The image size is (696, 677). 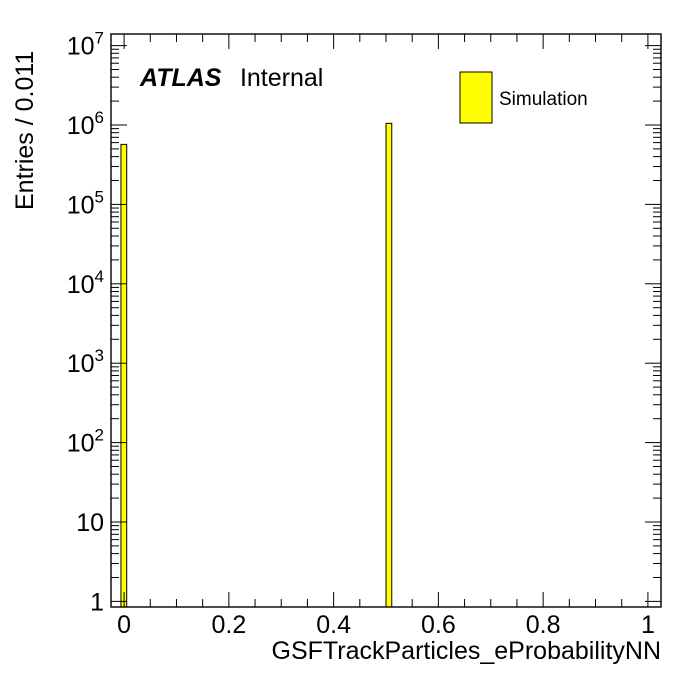 I want to click on atlas-experiment-label: ATLAS, so click(x=180, y=78).